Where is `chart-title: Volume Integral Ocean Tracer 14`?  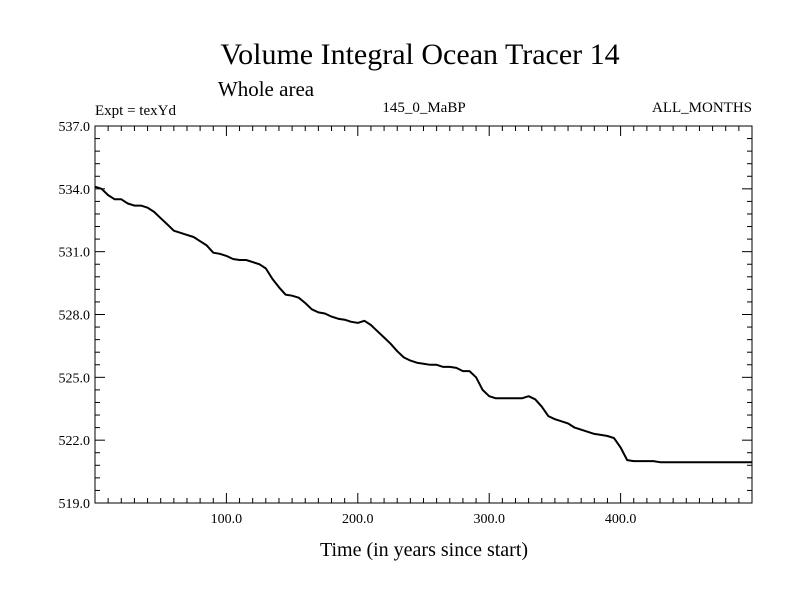
chart-title: Volume Integral Ocean Tracer 14 is located at coordinates (419, 54).